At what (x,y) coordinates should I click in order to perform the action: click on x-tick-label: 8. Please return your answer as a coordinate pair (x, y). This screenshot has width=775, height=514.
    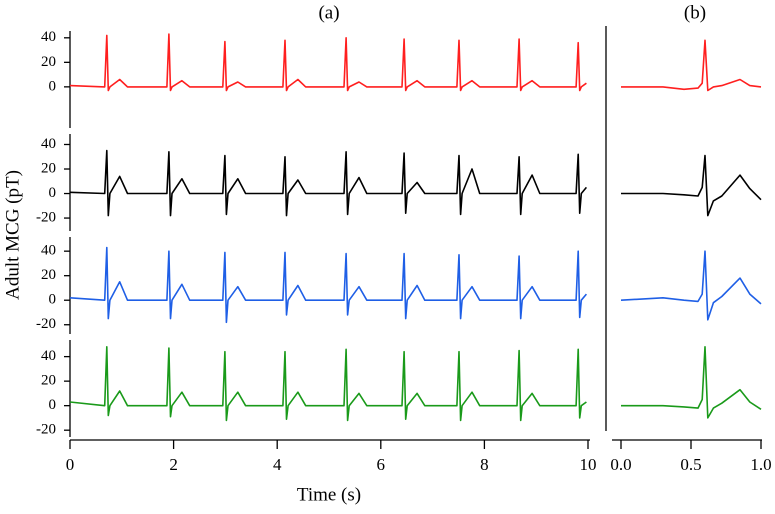
    Looking at the image, I should click on (484, 464).